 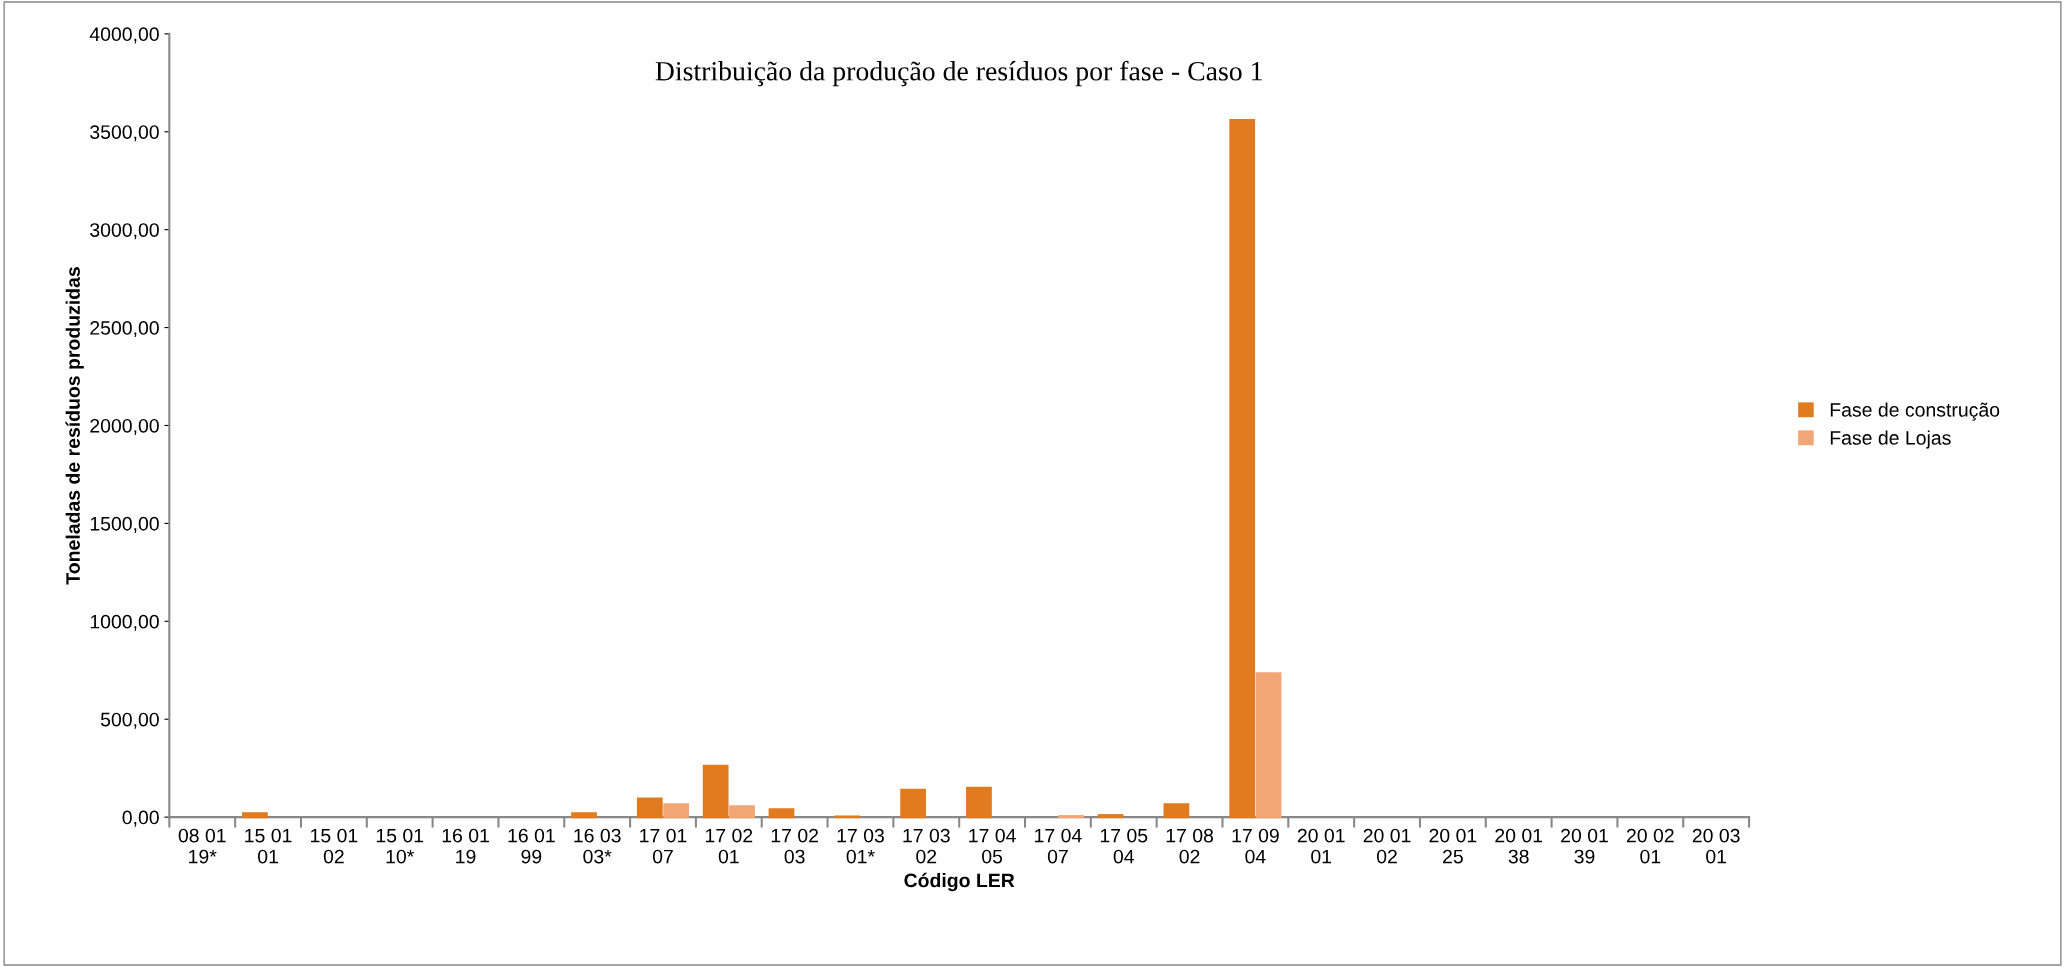 What do you see at coordinates (992, 846) in the screenshot?
I see `x-tick-label: 17 04 05` at bounding box center [992, 846].